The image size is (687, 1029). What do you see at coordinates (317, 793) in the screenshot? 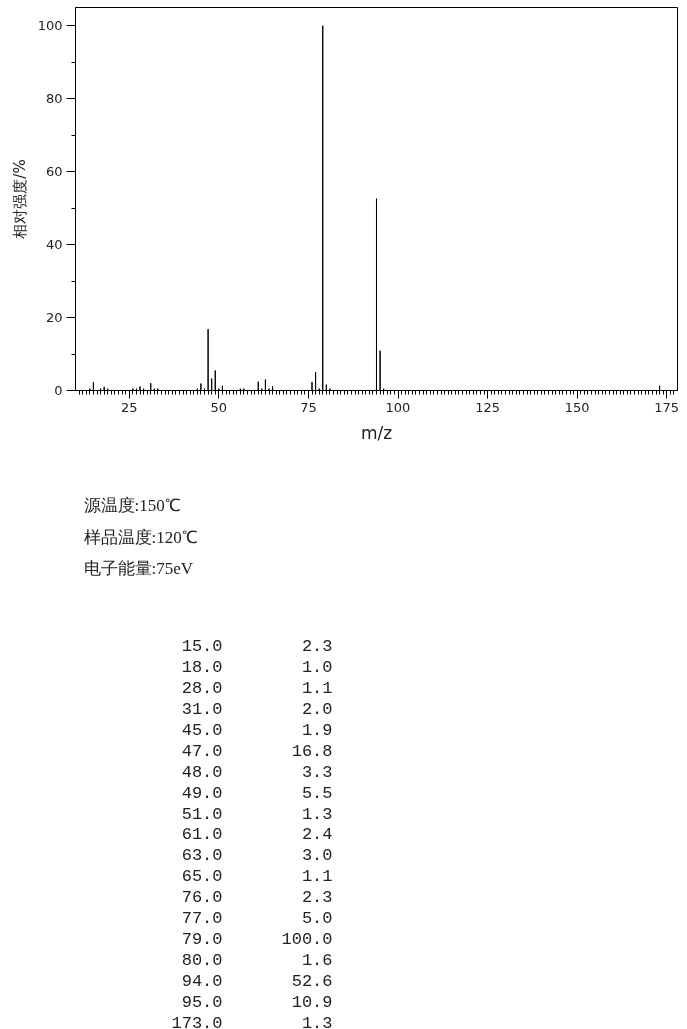
I see `text: 5.5` at bounding box center [317, 793].